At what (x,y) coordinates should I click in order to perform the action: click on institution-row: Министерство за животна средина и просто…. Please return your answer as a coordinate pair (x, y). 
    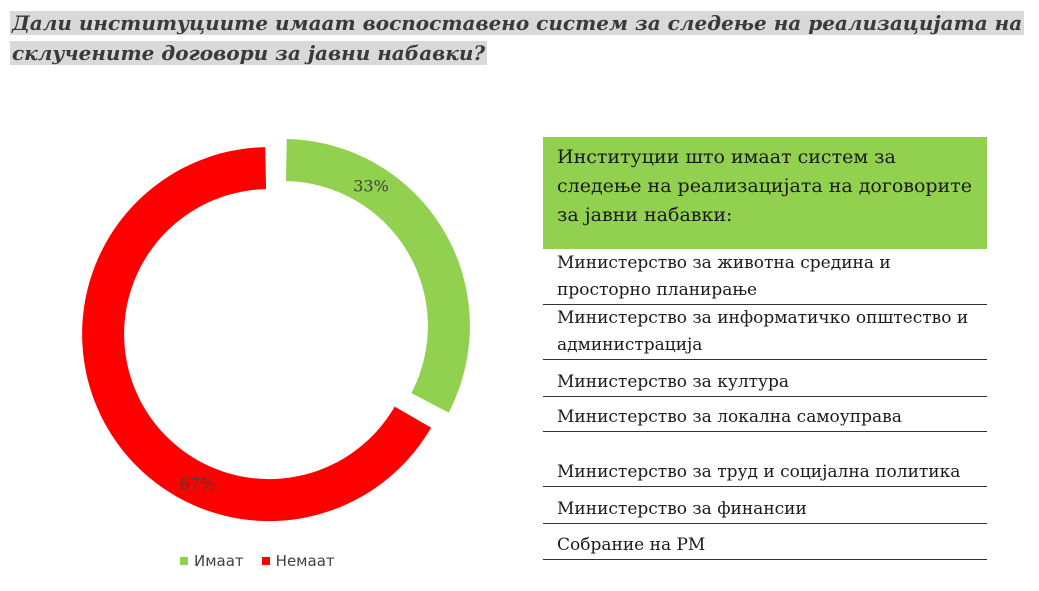
    Looking at the image, I should click on (765, 277).